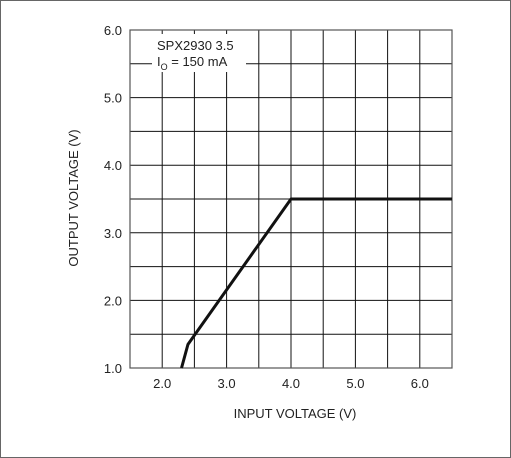  I want to click on x-tick-label: 3.0, so click(227, 383).